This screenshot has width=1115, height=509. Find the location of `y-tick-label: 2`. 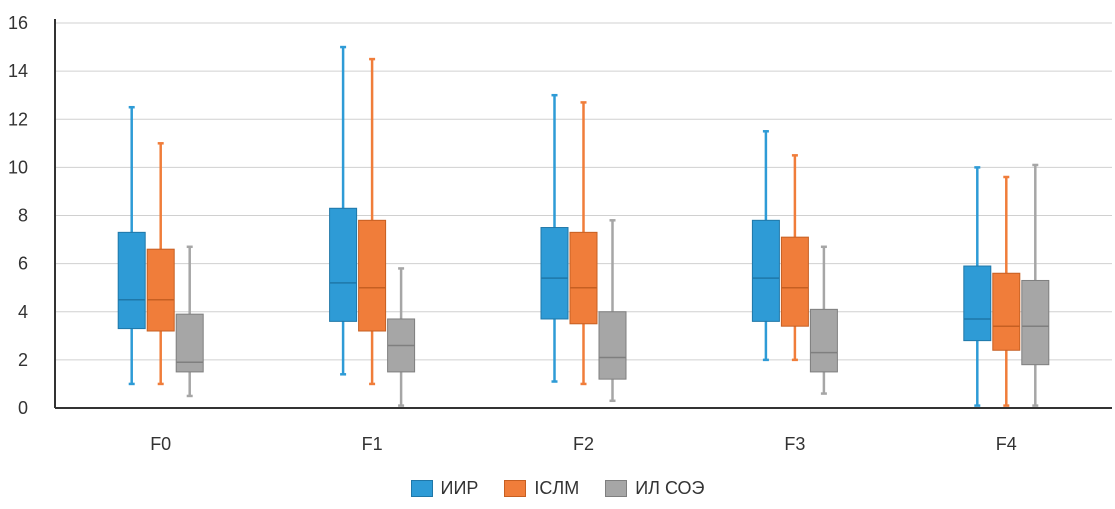

y-tick-label: 2 is located at coordinates (23, 360).